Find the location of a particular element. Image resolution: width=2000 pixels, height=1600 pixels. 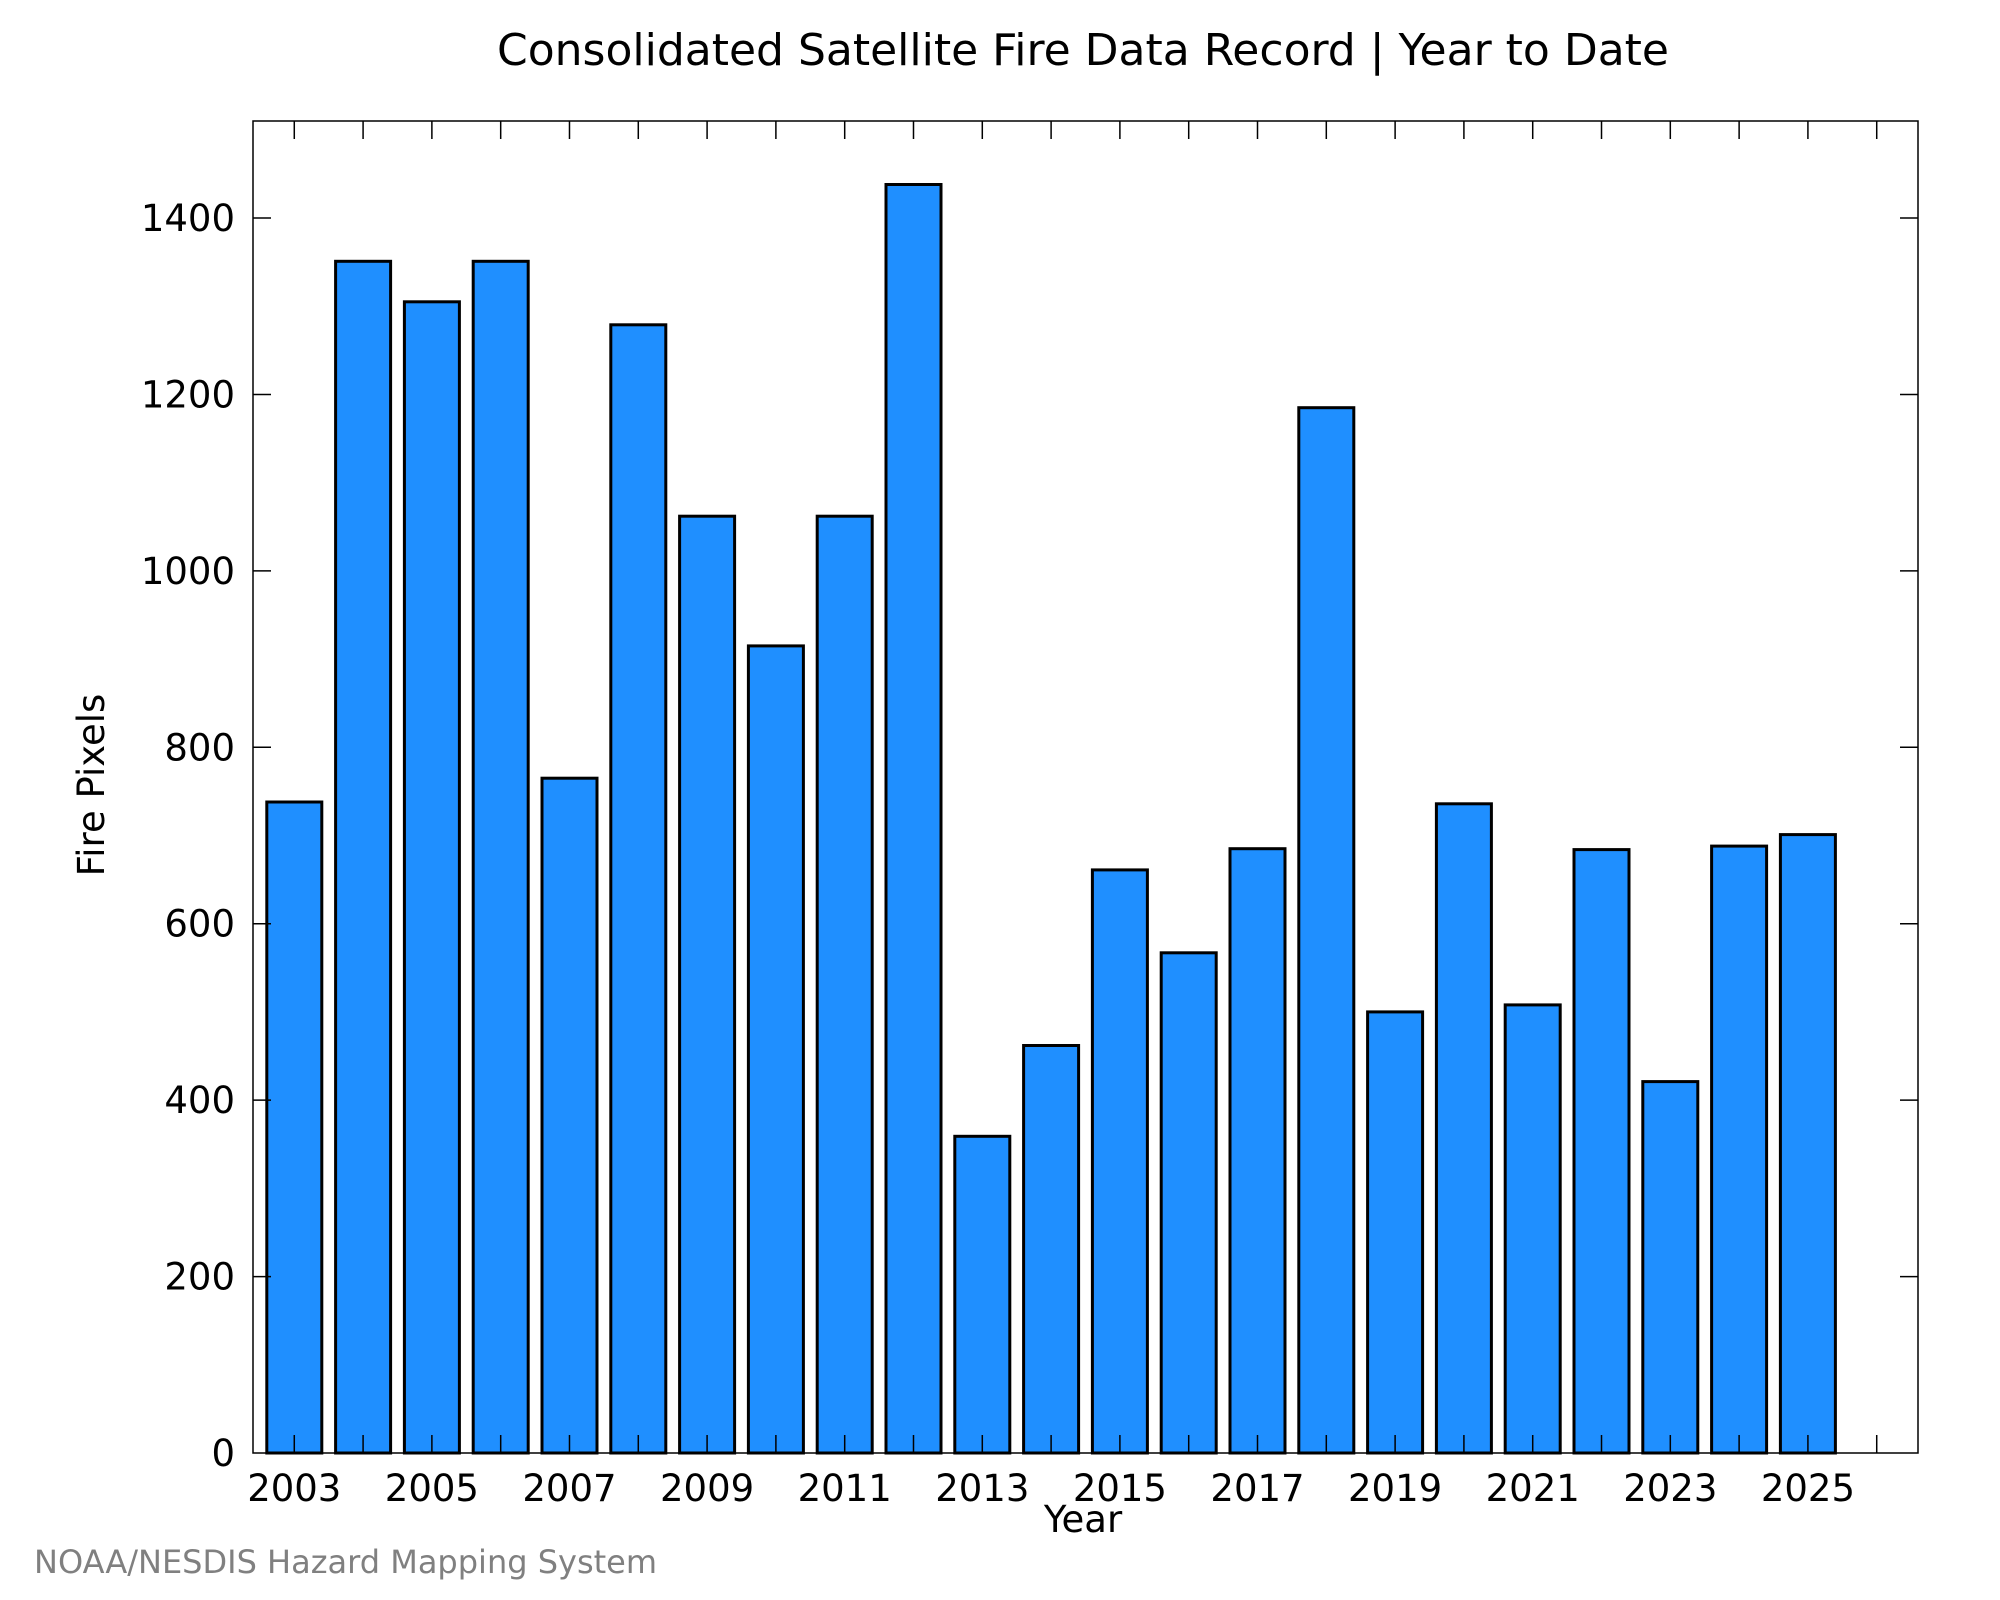

x-tick-label-2009: 2009 is located at coordinates (707, 1488).